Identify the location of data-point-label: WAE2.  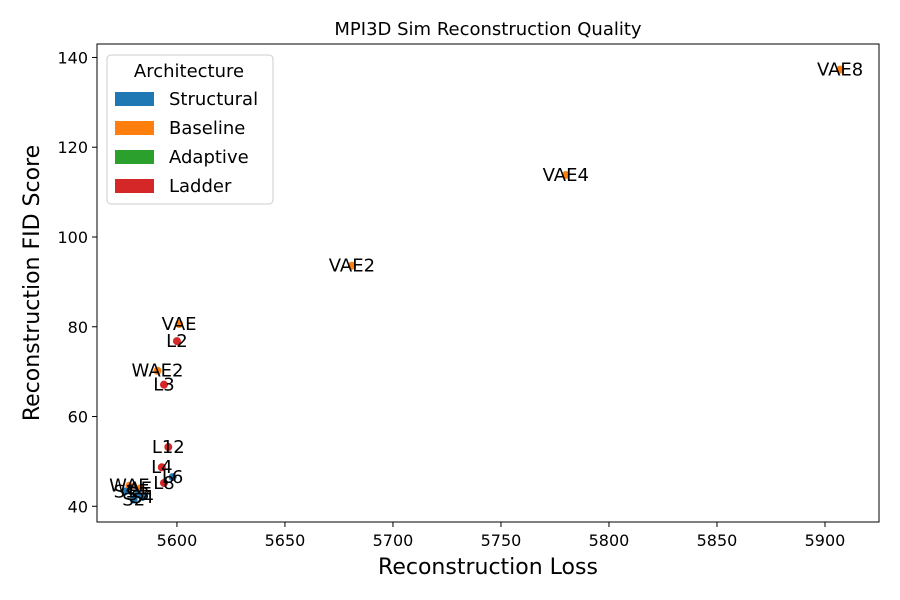
(158, 371).